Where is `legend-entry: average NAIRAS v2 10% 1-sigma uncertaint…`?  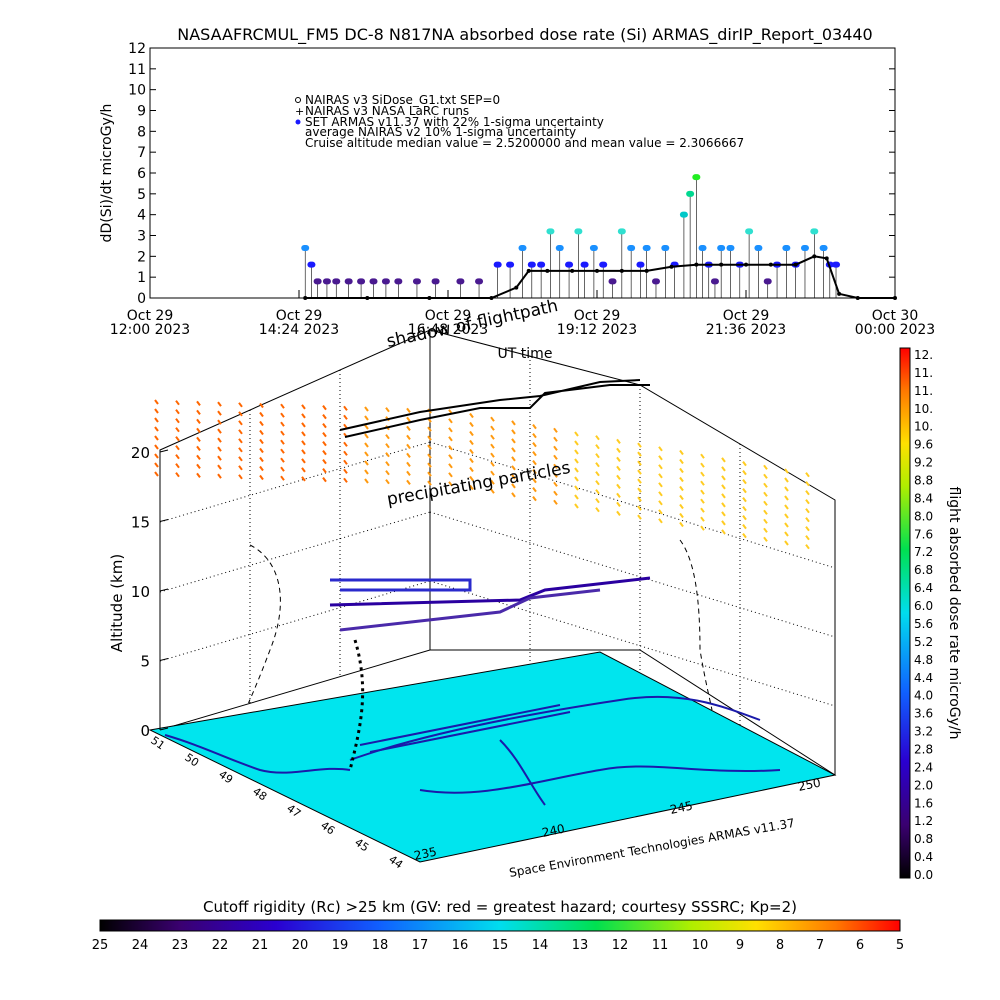 legend-entry: average NAIRAS v2 10% 1-sigma uncertaint… is located at coordinates (440, 132).